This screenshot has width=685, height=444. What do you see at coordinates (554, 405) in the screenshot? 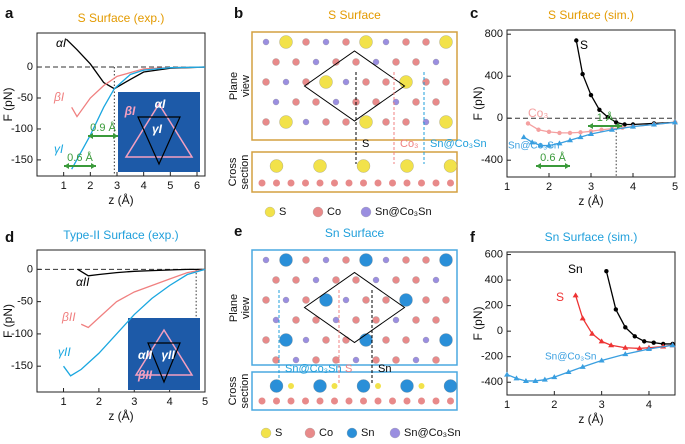
I see `x-tick-label: 2` at bounding box center [554, 405].